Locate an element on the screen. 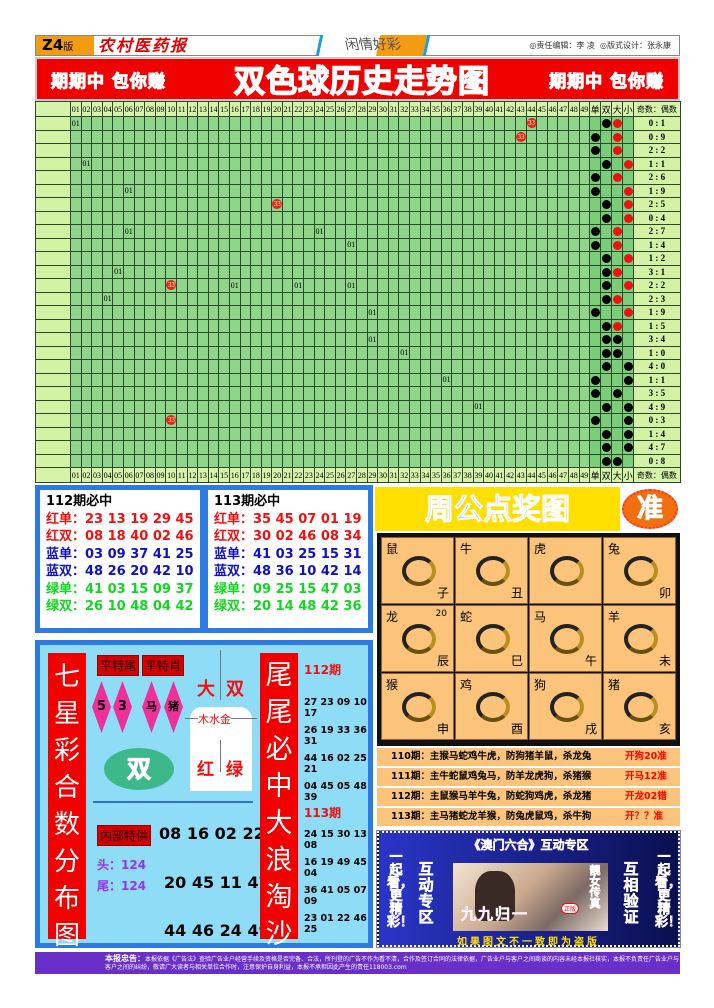 The height and width of the screenshot is (1008, 714). column-number: 11 is located at coordinates (181, 109).